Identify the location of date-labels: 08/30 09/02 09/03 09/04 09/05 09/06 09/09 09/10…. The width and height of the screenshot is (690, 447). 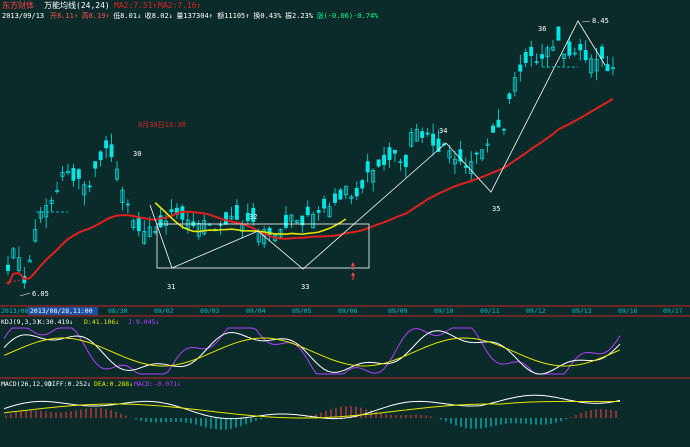
(395, 311).